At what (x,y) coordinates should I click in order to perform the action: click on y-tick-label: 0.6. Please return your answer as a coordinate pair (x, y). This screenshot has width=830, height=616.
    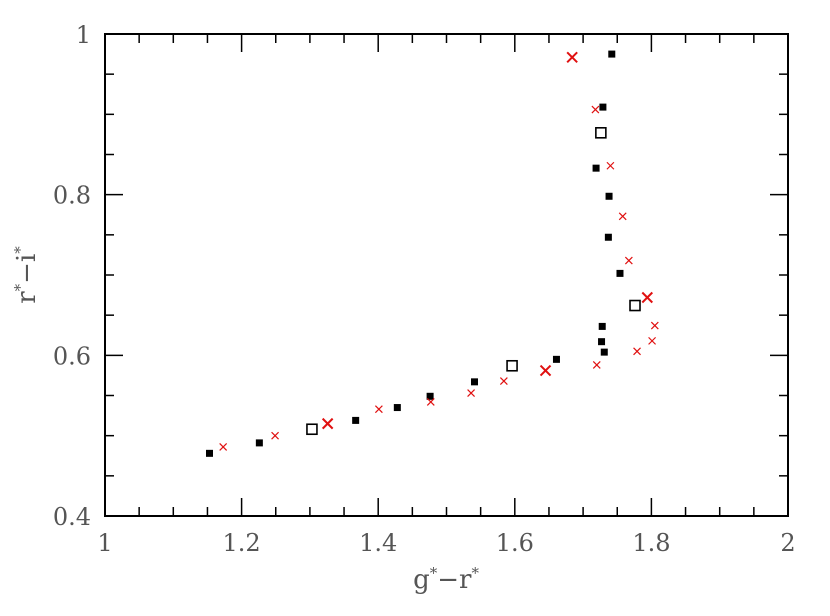
    Looking at the image, I should click on (72, 356).